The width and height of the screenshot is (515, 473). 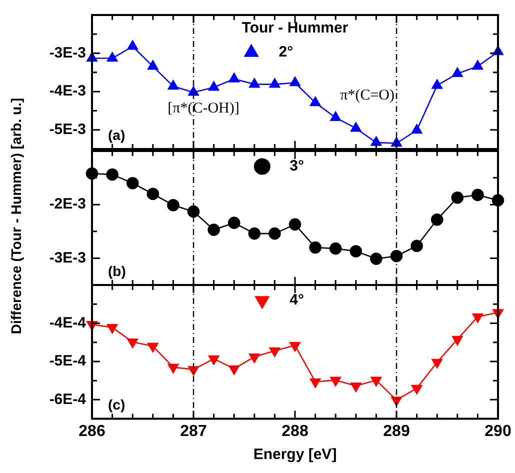 What do you see at coordinates (67, 204) in the screenshot?
I see `y-tick-label: -2E-3` at bounding box center [67, 204].